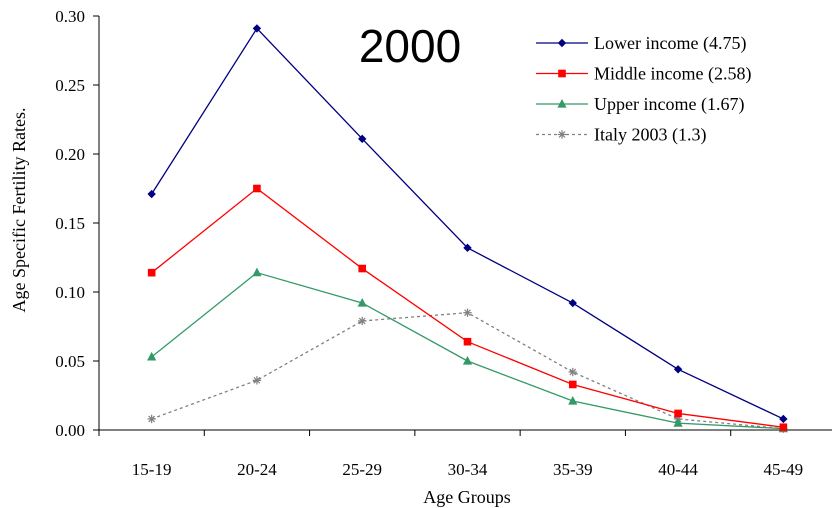 This screenshot has width=832, height=508. I want to click on y-tick-label: 0.30, so click(70, 16).